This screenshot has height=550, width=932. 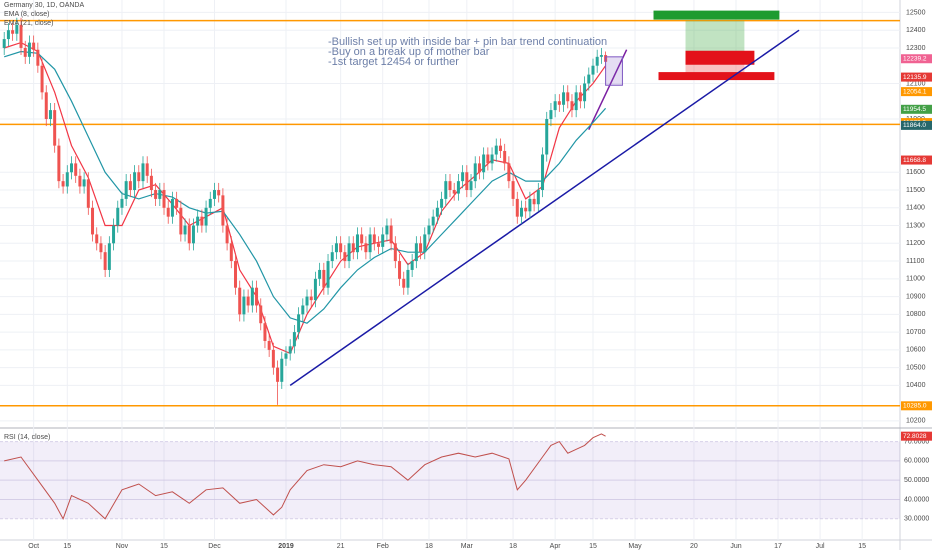 What do you see at coordinates (556, 546) in the screenshot?
I see `x-tick-label: Apr` at bounding box center [556, 546].